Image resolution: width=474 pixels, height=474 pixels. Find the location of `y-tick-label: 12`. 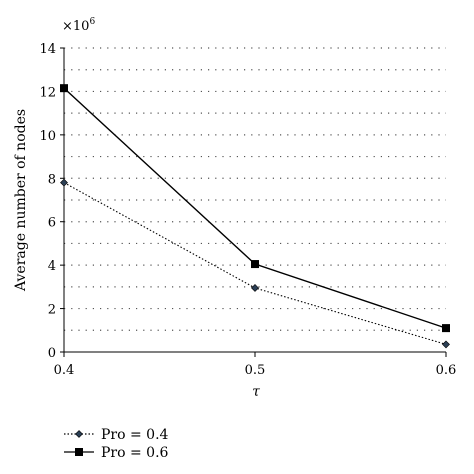

y-tick-label: 12 is located at coordinates (47, 92).